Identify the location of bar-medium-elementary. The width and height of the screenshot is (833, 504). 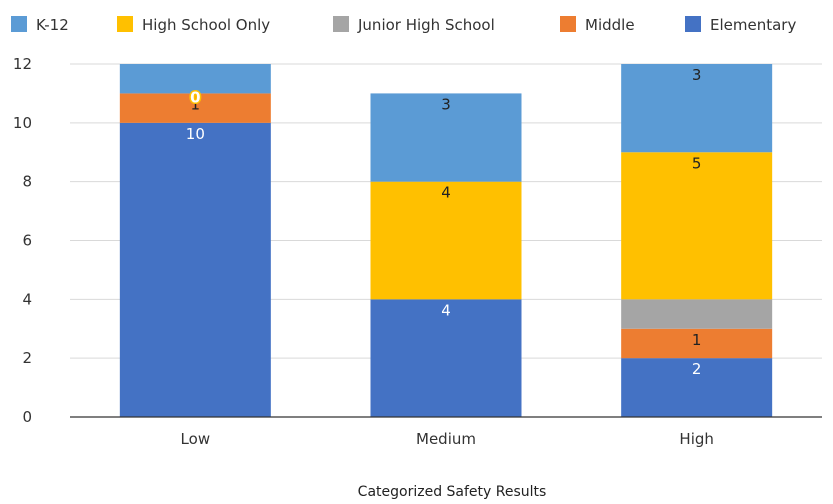
(446, 358).